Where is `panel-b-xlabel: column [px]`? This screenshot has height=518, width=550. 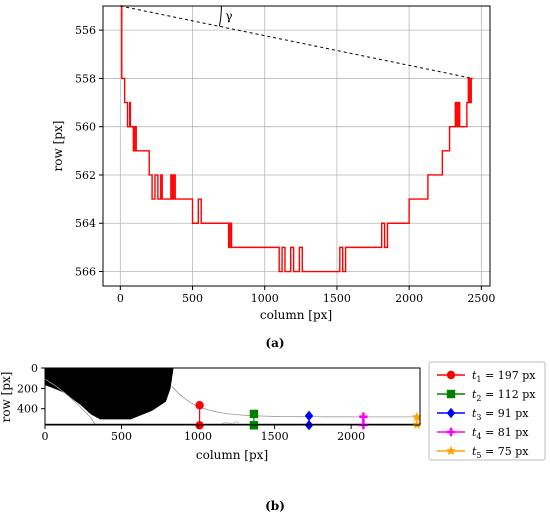 panel-b-xlabel: column [px] is located at coordinates (232, 455).